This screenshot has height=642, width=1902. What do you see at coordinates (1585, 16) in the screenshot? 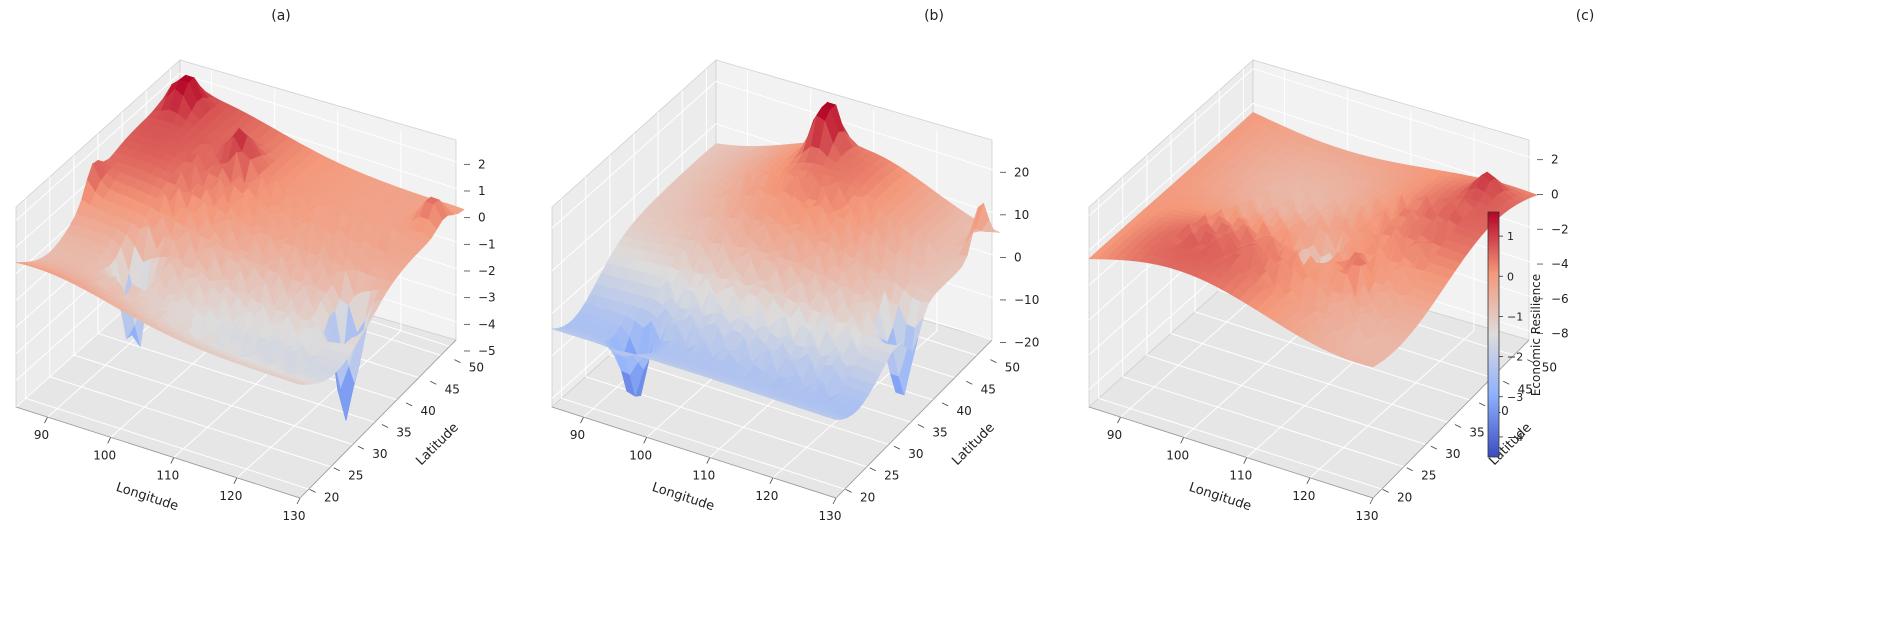
I see `subplot-title-c: (c)` at bounding box center [1585, 16].